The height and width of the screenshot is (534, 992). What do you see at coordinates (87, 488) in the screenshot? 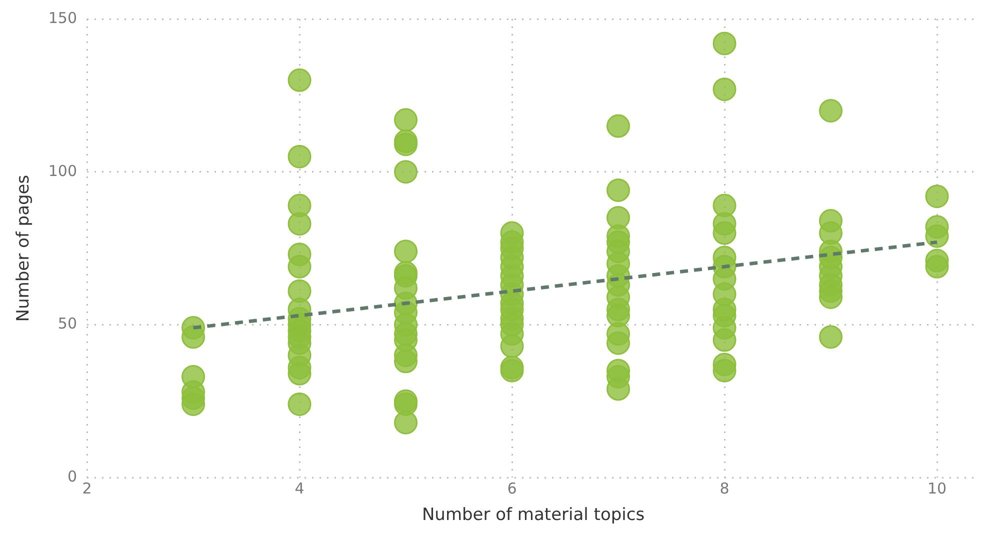
I see `x-tick-label: 2` at bounding box center [87, 488].